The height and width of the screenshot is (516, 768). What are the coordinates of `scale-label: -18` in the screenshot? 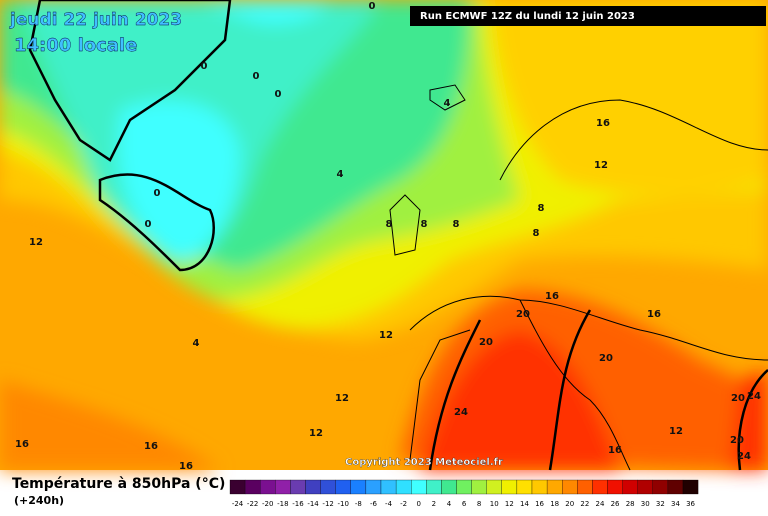 It's located at (282, 504).